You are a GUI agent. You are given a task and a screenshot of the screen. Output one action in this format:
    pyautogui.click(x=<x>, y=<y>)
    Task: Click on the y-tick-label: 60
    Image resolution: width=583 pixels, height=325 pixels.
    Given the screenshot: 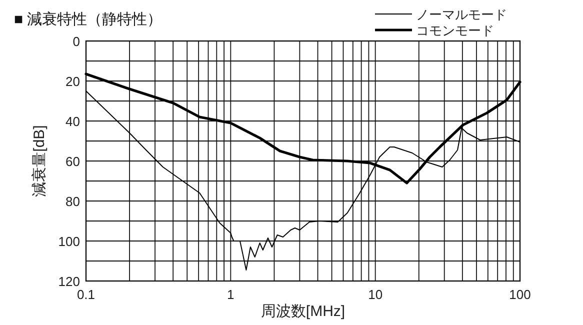 What is the action you would take?
    pyautogui.click(x=73, y=161)
    